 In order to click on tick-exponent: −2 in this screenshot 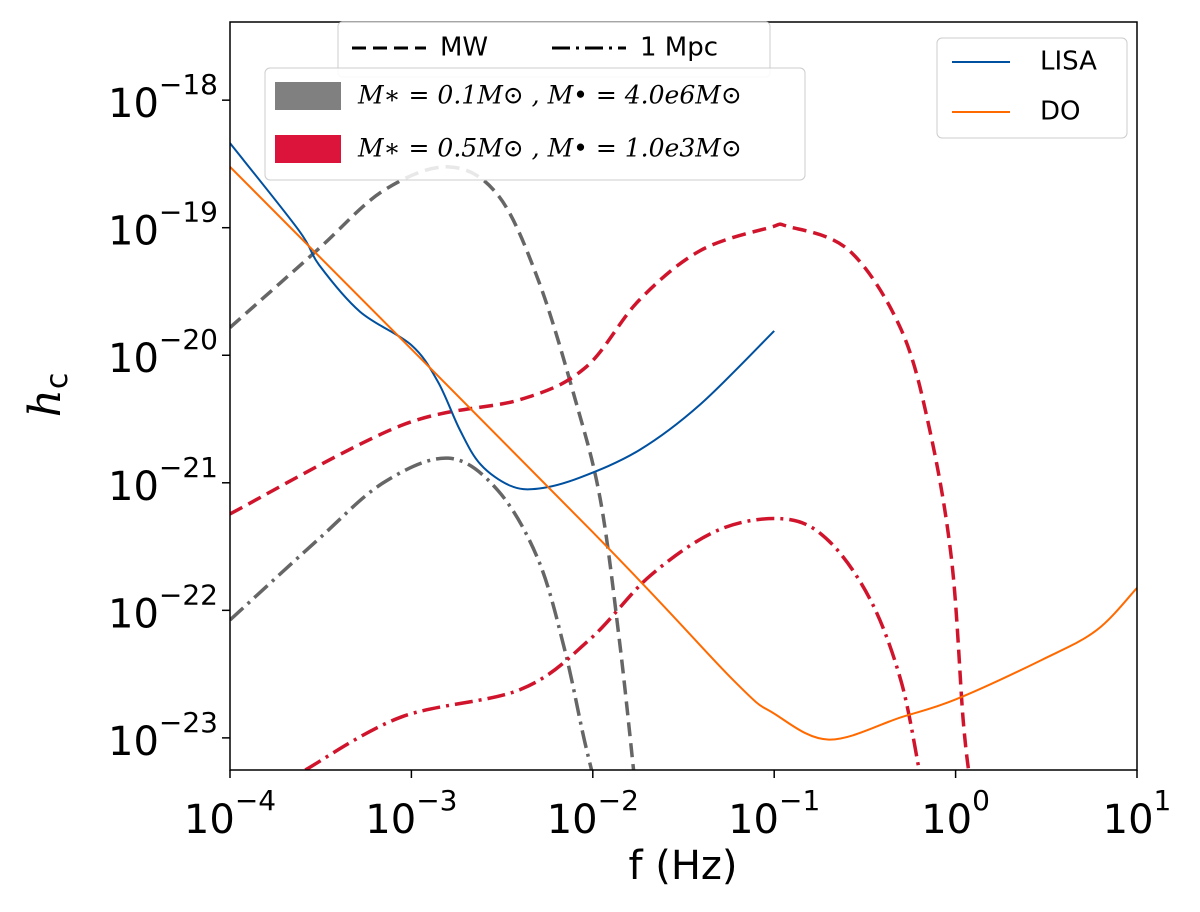, I will do `click(618, 800)`.